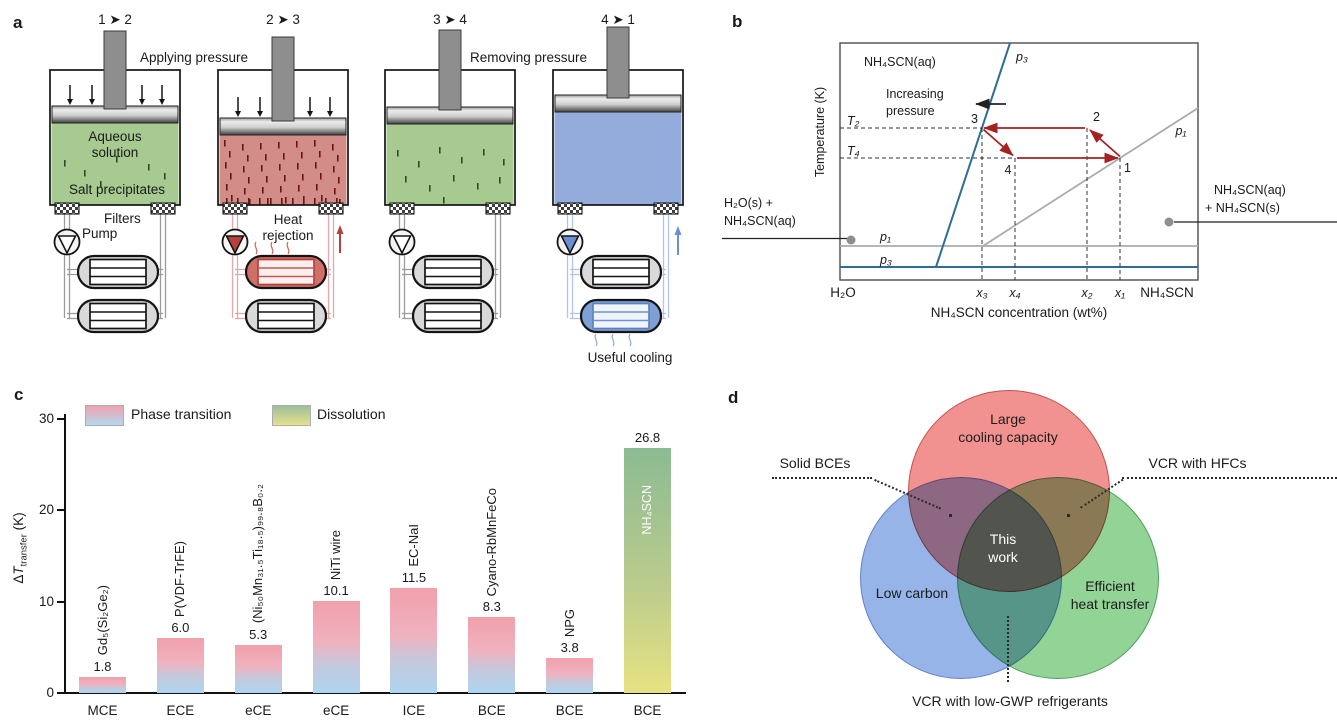 The height and width of the screenshot is (727, 1337). I want to click on legend-label-dissolution: Dissolution, so click(351, 414).